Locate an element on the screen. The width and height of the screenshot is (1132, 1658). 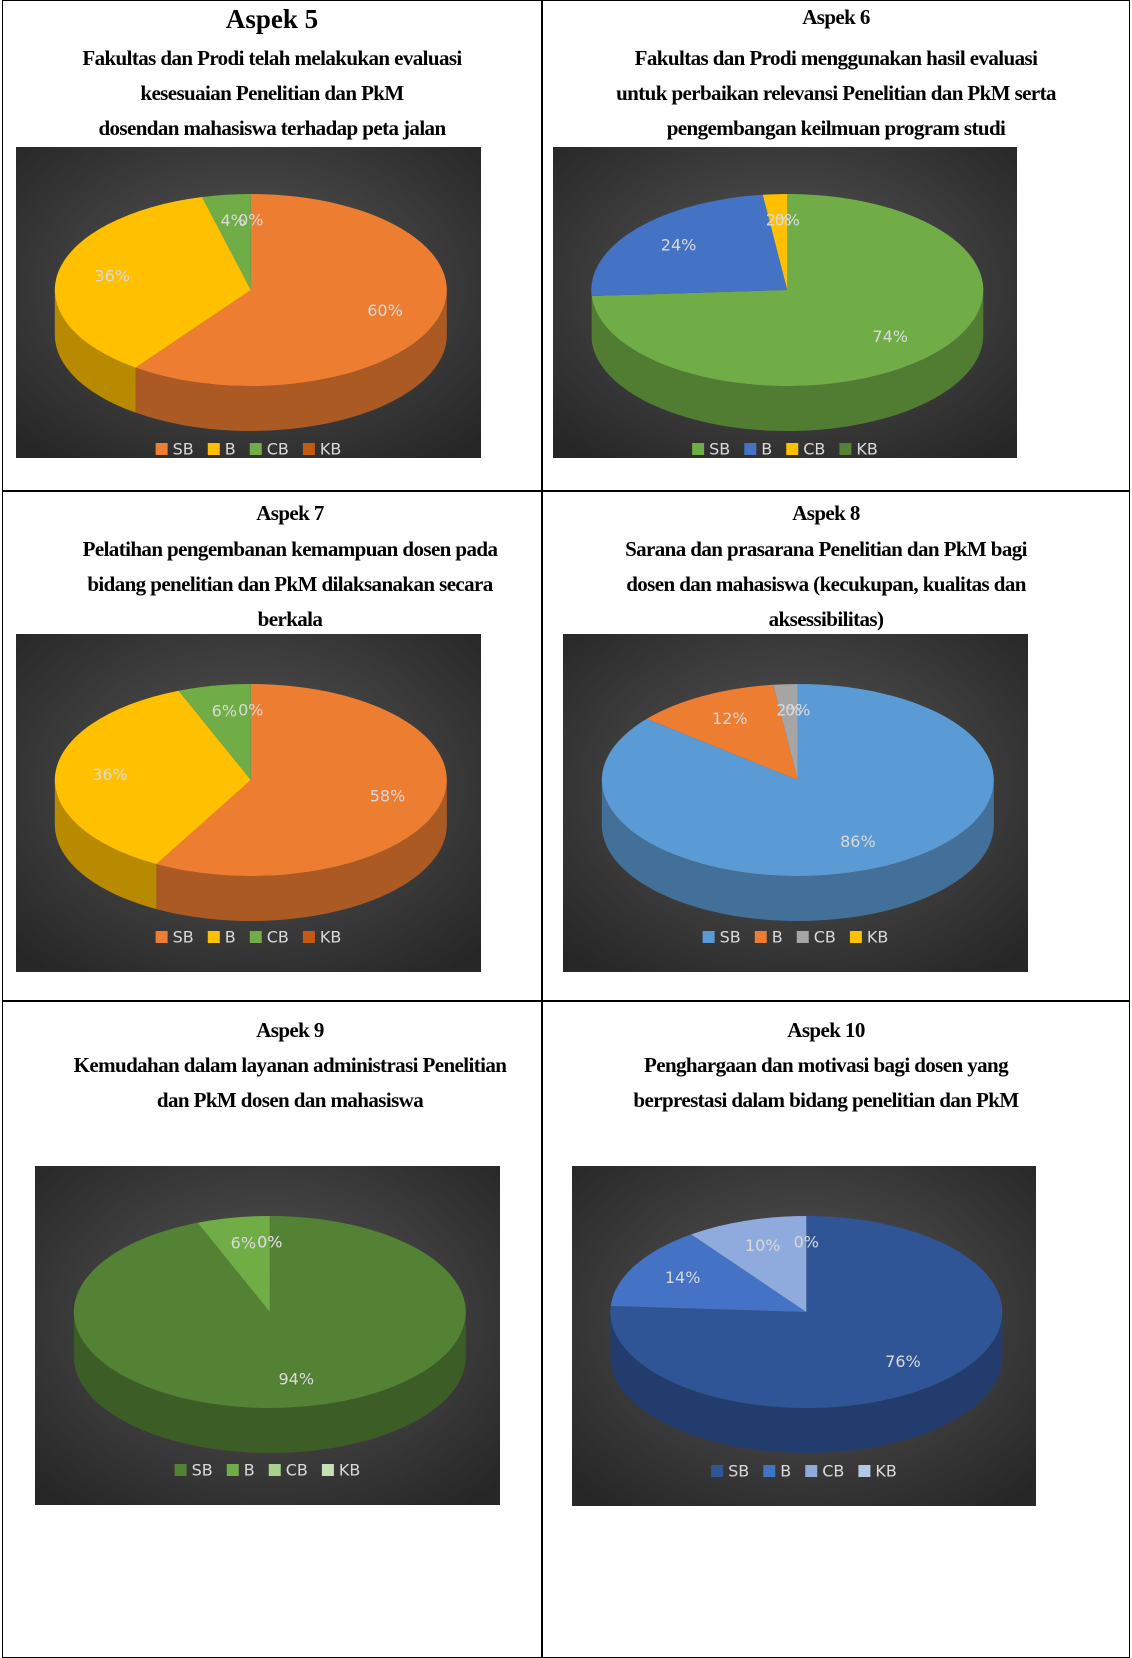
pie-chart: 86% 12% 2%0% SB B CB KB is located at coordinates (795, 803).